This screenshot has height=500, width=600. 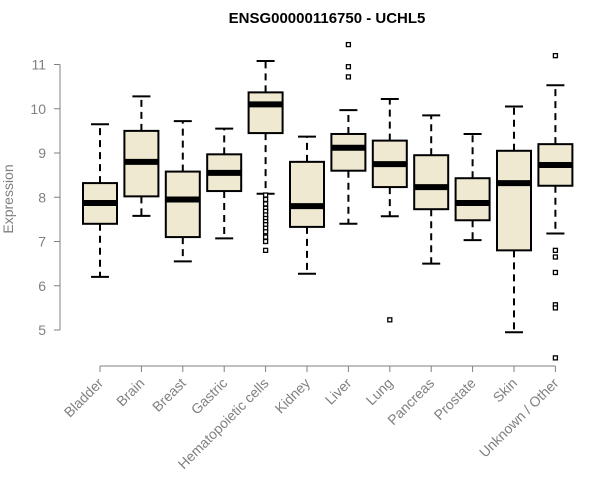 I want to click on y-tick-label: 9, so click(x=42, y=153).